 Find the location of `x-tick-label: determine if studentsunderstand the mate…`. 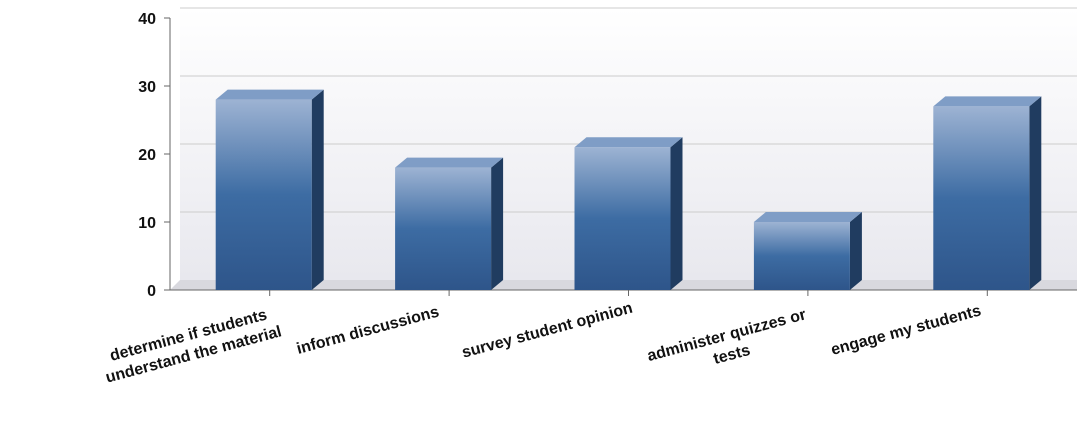

x-tick-label: determine if studentsunderstand the mate… is located at coordinates (191, 345).